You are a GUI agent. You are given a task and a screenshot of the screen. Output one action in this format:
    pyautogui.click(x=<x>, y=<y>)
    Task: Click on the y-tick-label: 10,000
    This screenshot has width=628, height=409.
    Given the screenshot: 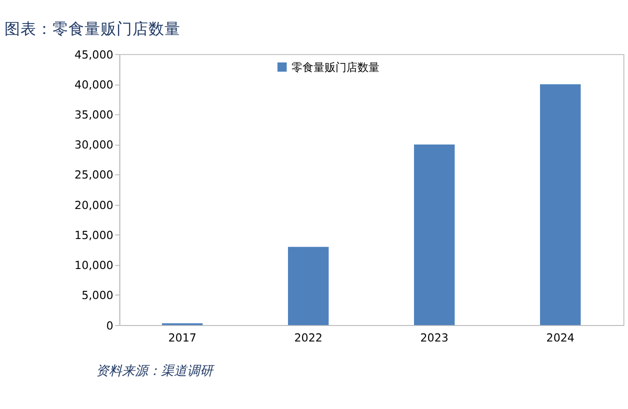 What is the action you would take?
    pyautogui.click(x=94, y=265)
    